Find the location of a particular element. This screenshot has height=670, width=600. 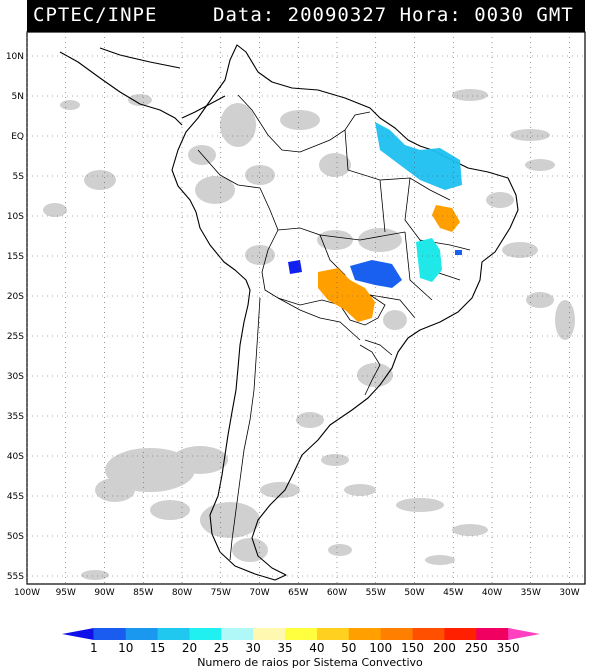

colorbar-label: 350 is located at coordinates (508, 648).